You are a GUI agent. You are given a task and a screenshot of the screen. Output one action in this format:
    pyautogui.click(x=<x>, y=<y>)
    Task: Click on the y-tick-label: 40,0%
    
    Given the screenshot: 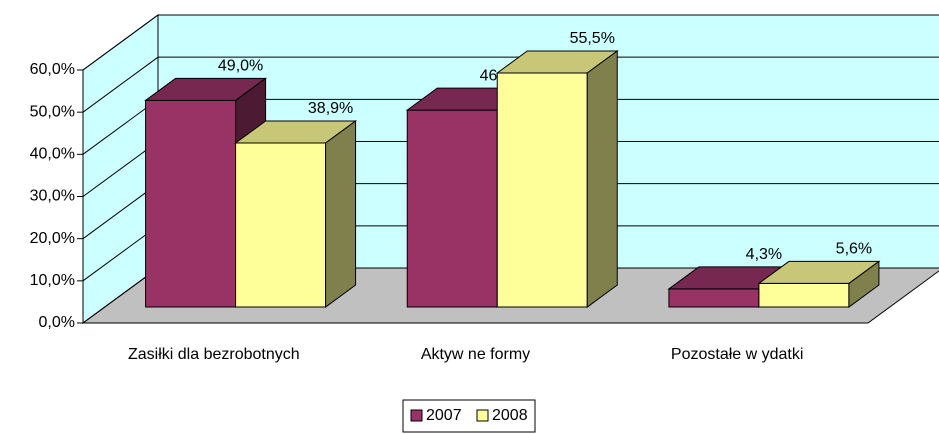 What is the action you would take?
    pyautogui.click(x=52, y=154)
    